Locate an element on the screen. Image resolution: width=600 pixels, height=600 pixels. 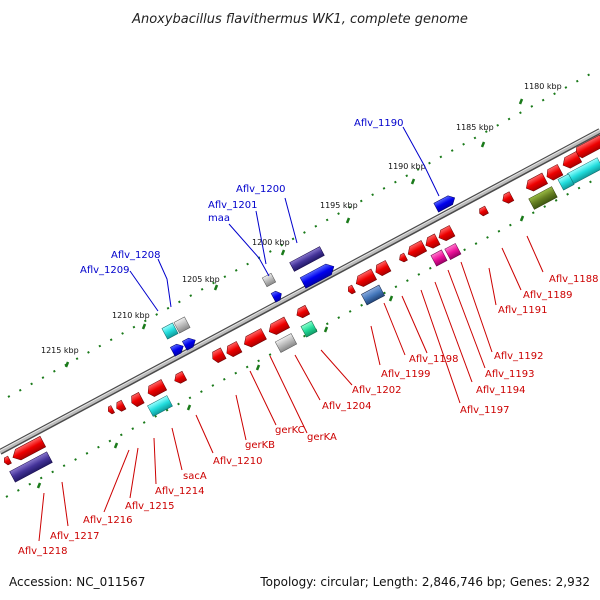
gene-label-aflv-1218: Aflv_1218 is located at coordinates (43, 551).